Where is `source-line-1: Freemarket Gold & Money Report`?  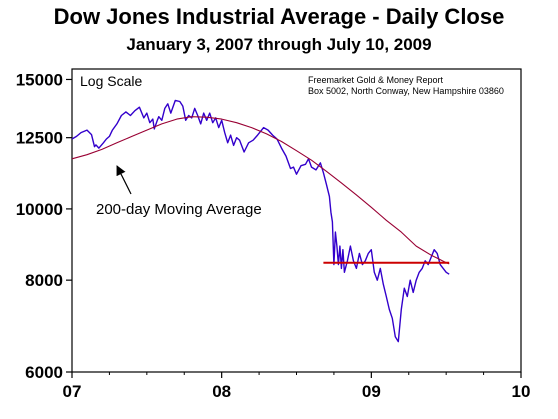
source-line-1: Freemarket Gold & Money Report is located at coordinates (376, 80).